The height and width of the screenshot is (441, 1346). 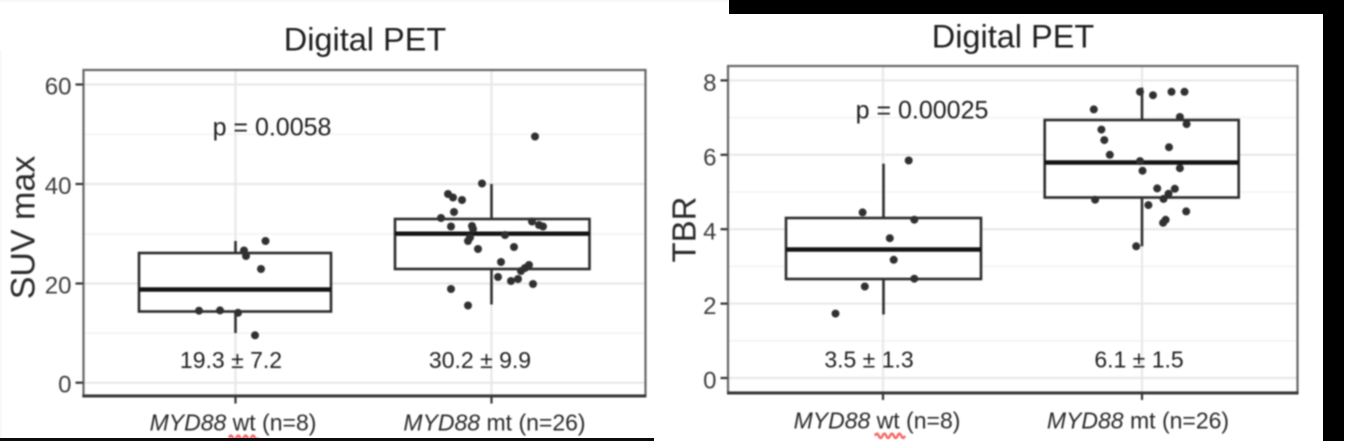 I want to click on svg-text: 6.1 ± 1.5, so click(x=1138, y=360).